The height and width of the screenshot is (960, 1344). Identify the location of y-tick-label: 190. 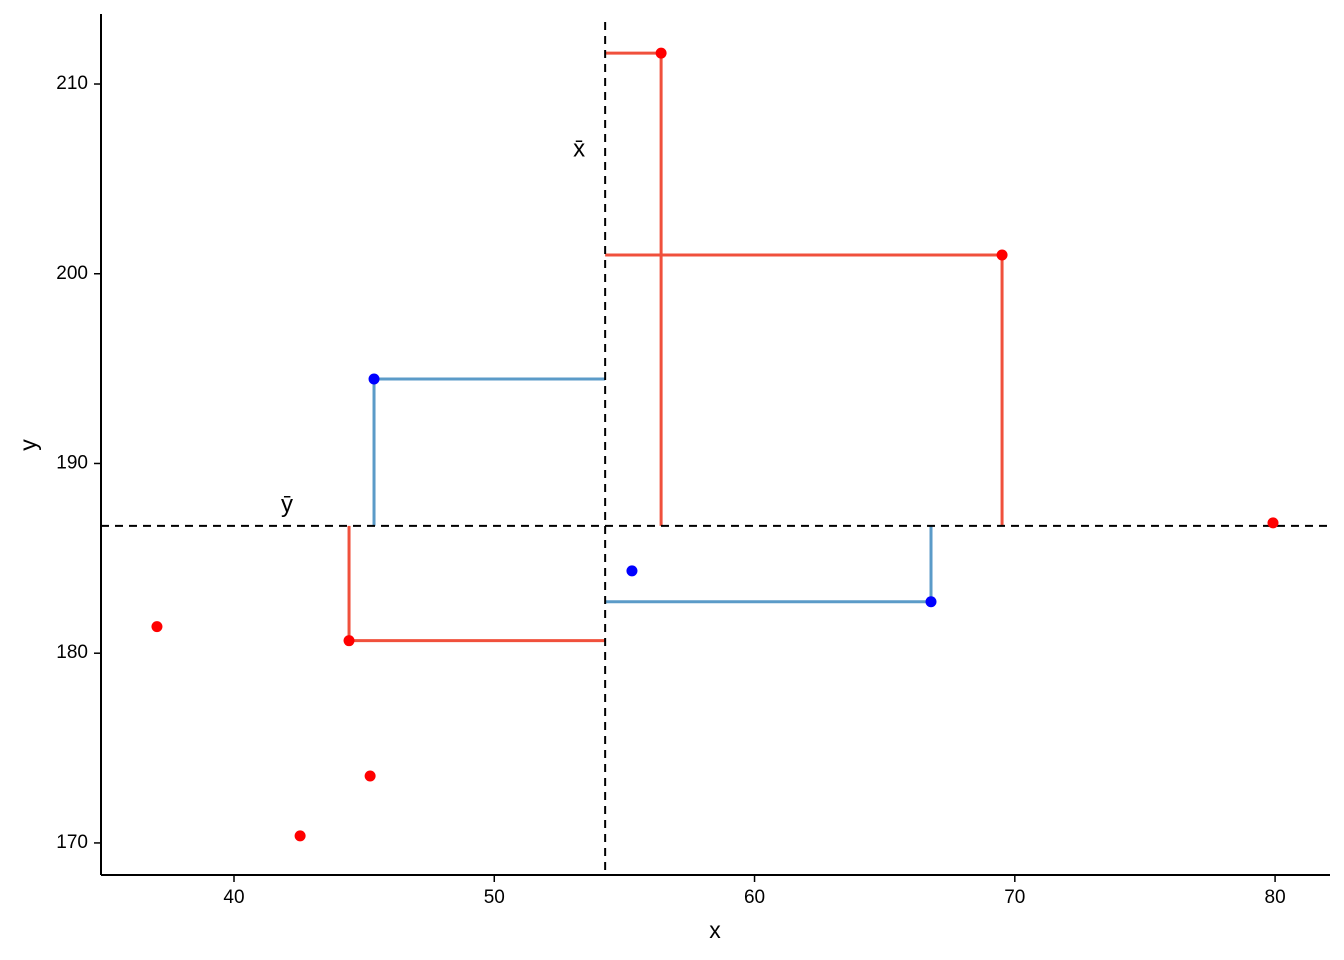
(72, 462).